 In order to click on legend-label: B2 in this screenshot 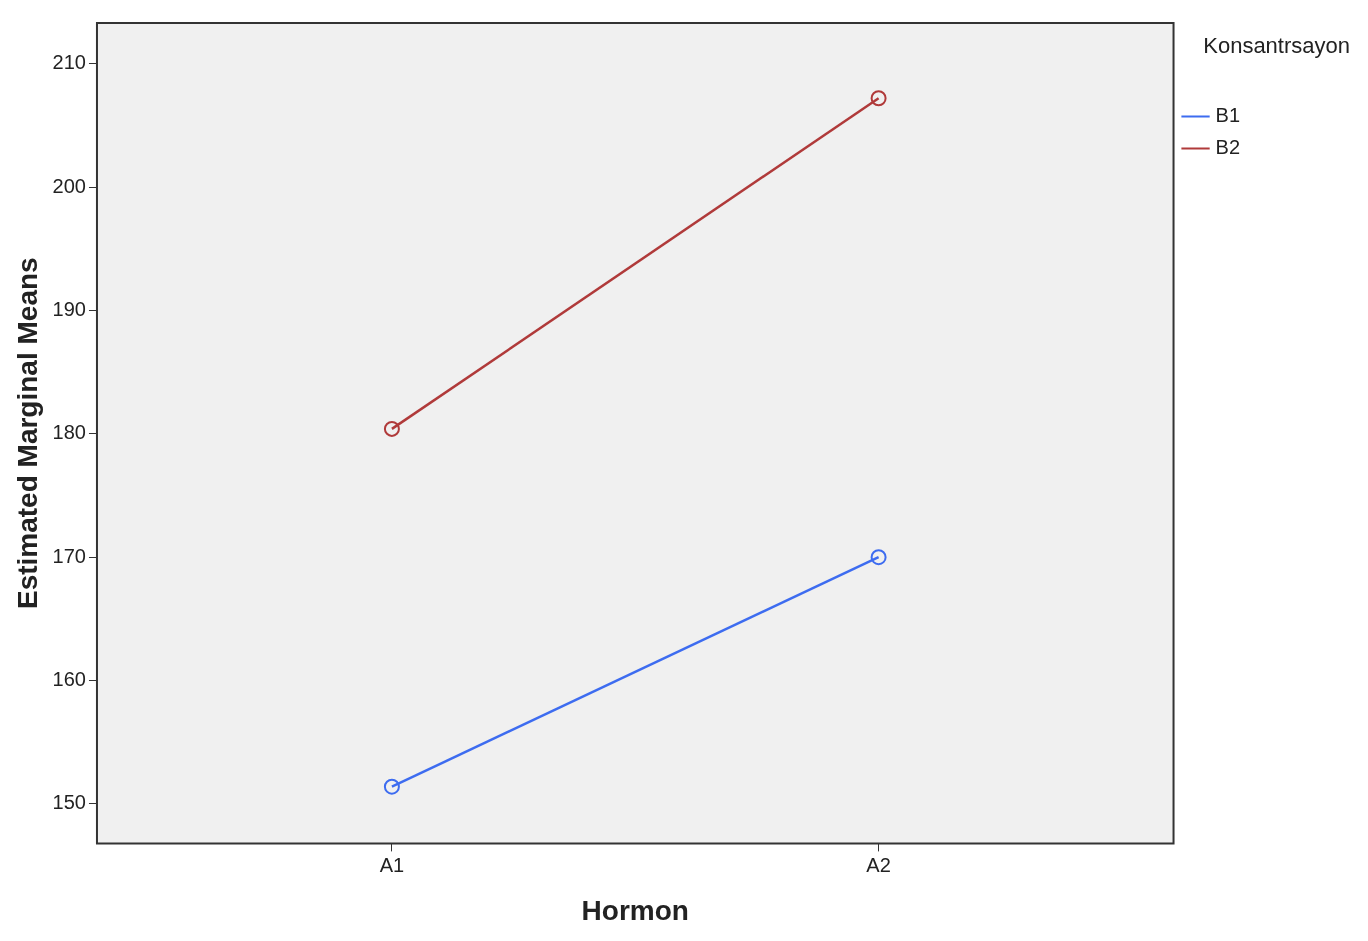, I will do `click(1228, 146)`.